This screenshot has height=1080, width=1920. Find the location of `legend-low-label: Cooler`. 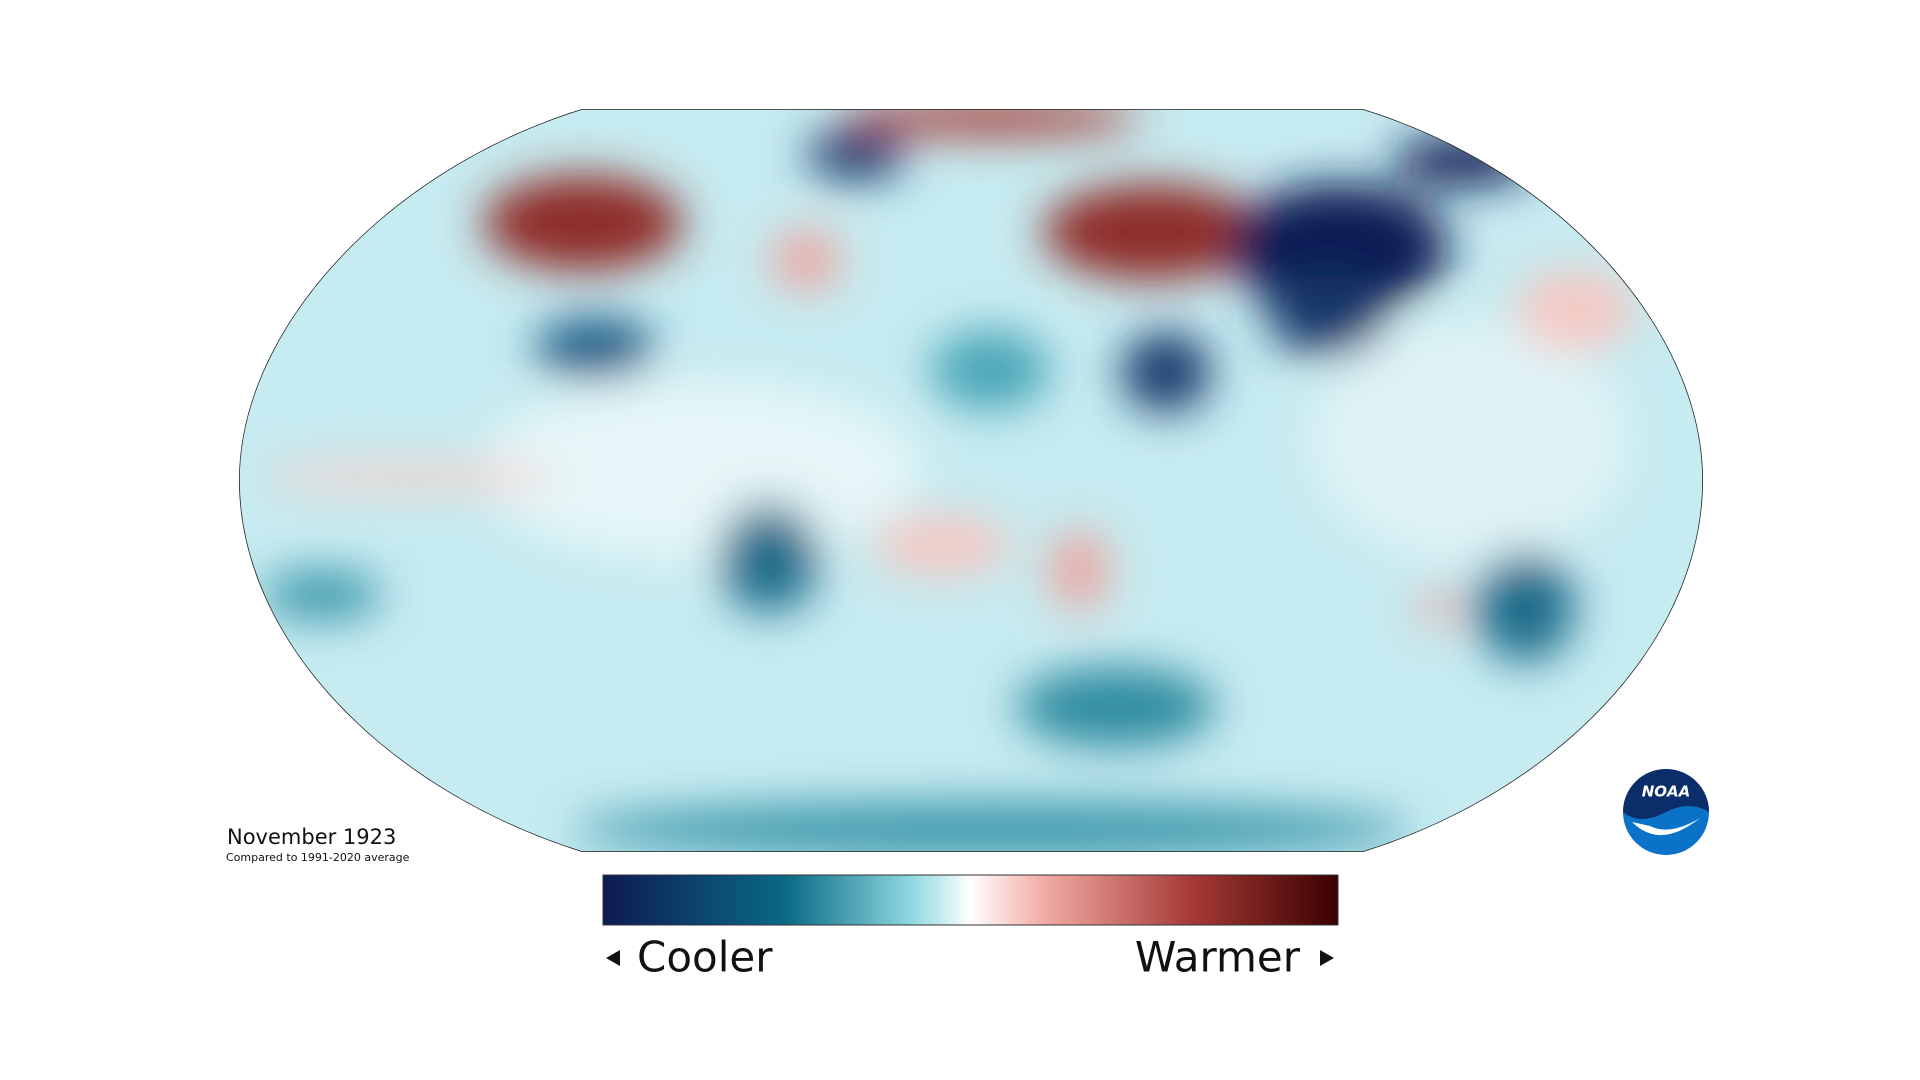

legend-low-label: Cooler is located at coordinates (705, 957).